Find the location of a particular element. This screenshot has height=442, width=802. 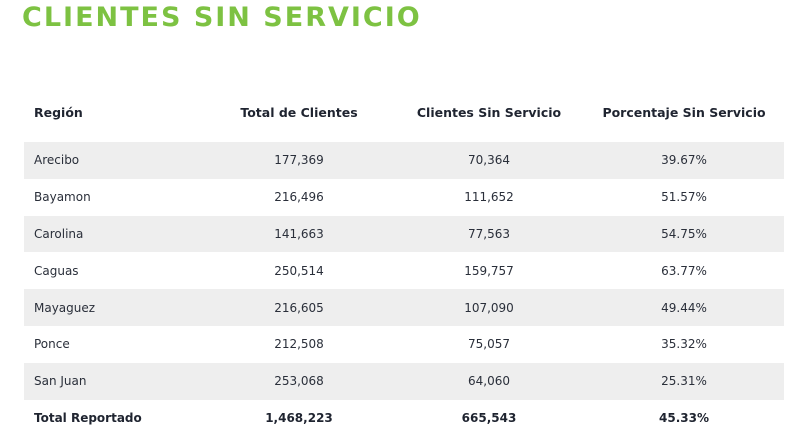

total-row: Total Reportado 1,468,223 665,543 45.33% is located at coordinates (404, 418).